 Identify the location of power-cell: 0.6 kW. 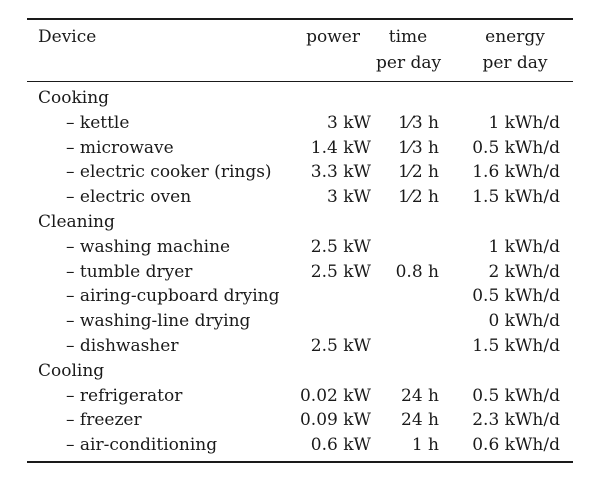
(340, 445).